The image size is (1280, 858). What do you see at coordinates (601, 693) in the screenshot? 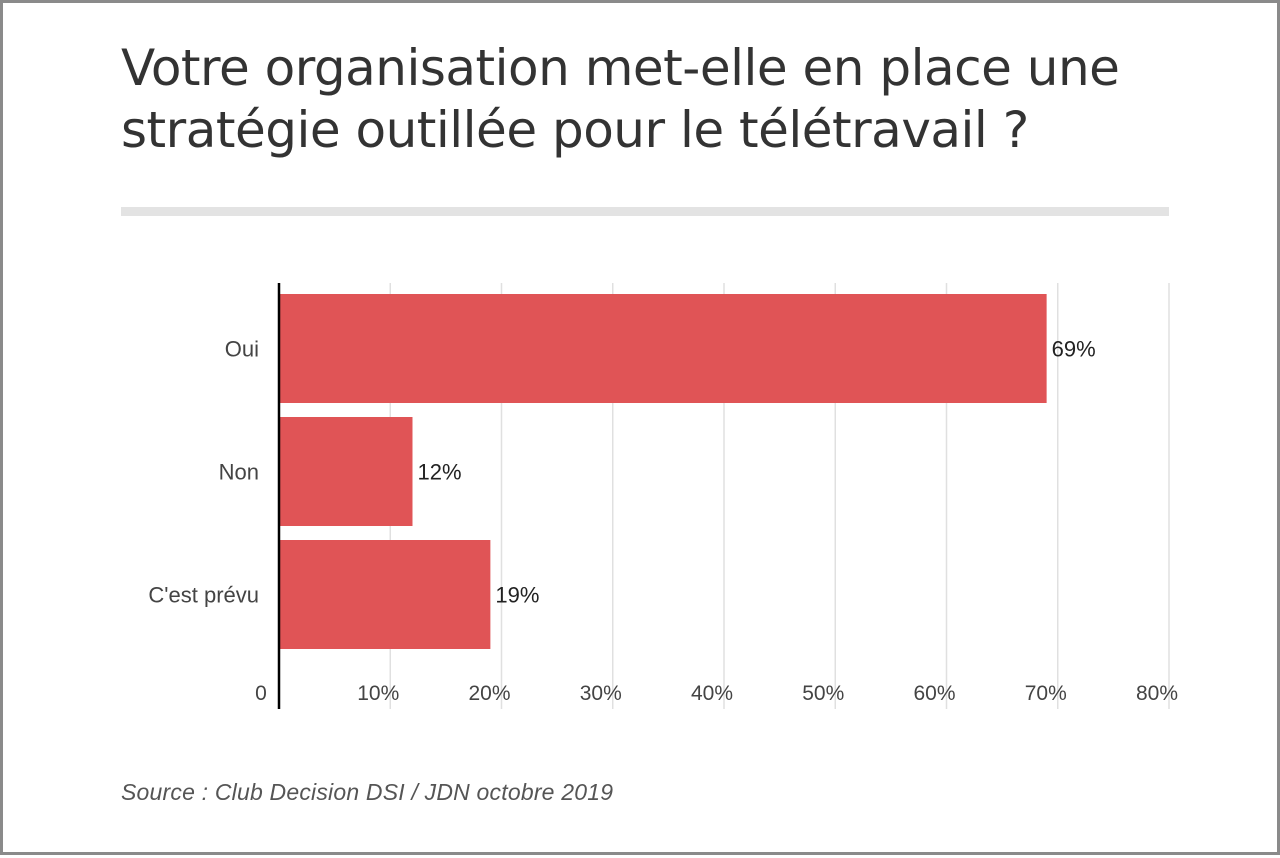
I see `x-tick-label: 30%` at bounding box center [601, 693].